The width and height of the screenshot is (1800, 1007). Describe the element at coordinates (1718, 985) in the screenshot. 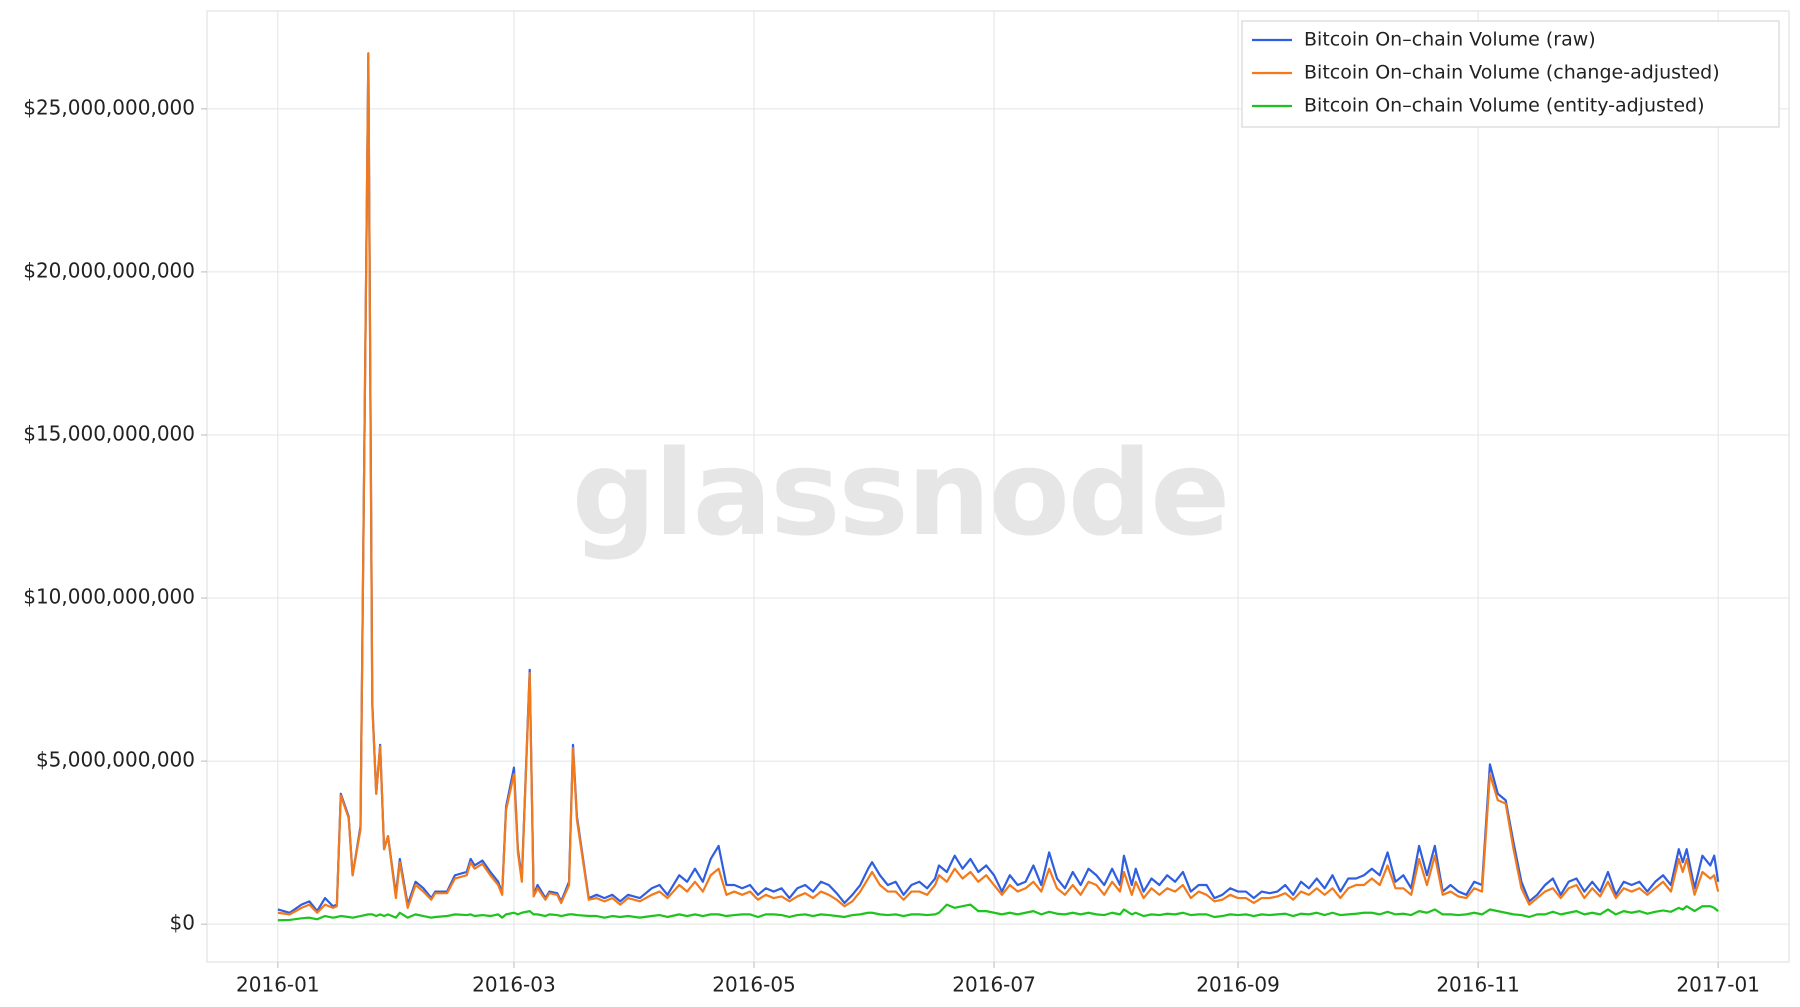

I see `x-tick-label: 2017-01` at that location.